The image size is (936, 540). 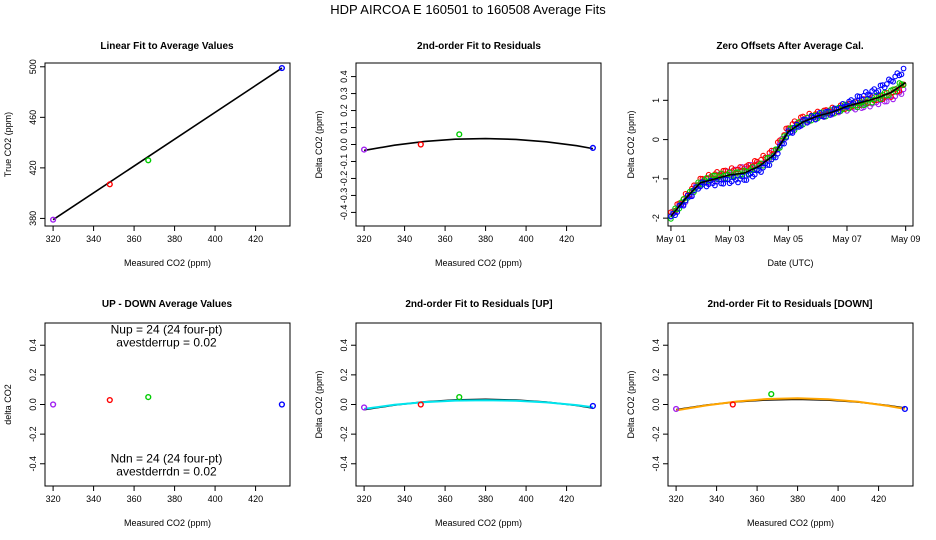 What do you see at coordinates (344, 196) in the screenshot?
I see `y-tick-label: -0.3` at bounding box center [344, 196].